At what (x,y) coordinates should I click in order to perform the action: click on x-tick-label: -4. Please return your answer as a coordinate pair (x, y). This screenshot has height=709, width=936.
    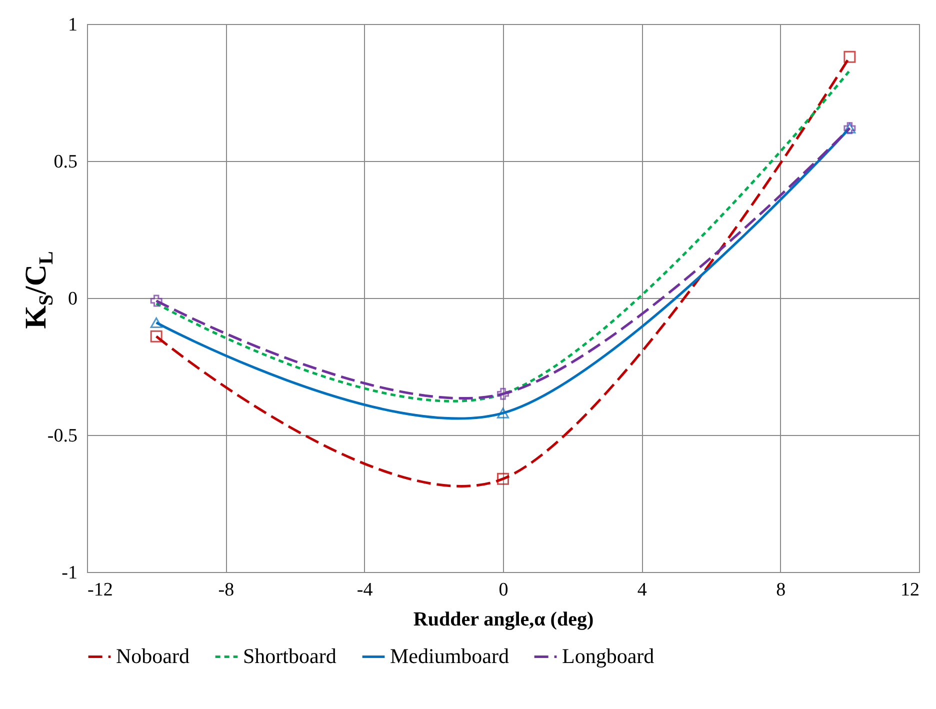
    Looking at the image, I should click on (365, 590).